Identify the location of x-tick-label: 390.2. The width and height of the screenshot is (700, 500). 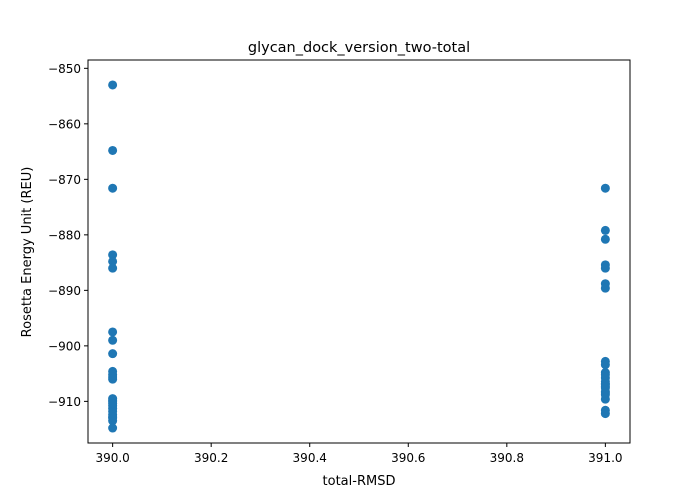
(211, 458).